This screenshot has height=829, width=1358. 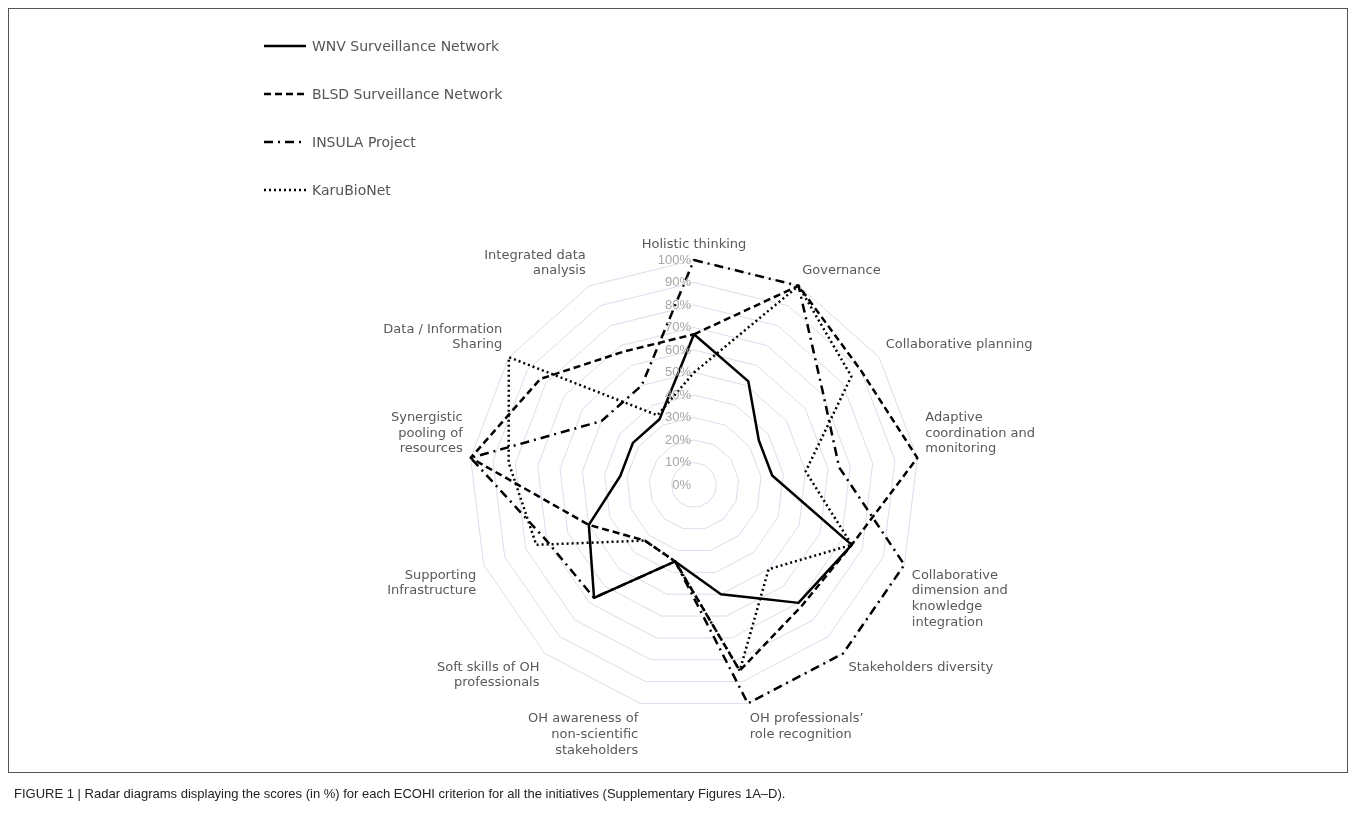 What do you see at coordinates (427, 432) in the screenshot?
I see `spoke-label: Synergistic pooling of resources` at bounding box center [427, 432].